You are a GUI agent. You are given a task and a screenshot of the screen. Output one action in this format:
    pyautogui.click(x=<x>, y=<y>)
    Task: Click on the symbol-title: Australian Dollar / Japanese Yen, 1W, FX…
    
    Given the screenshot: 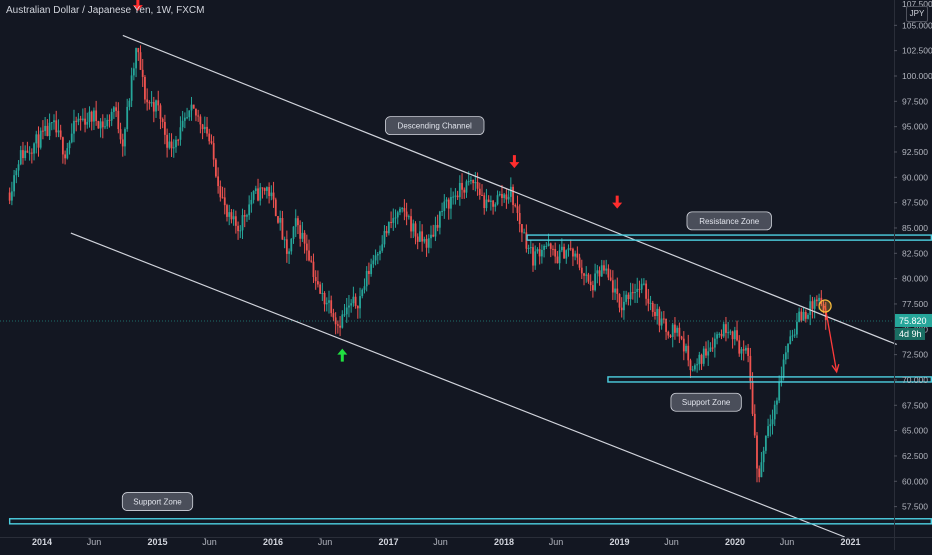 What is the action you would take?
    pyautogui.click(x=105, y=10)
    